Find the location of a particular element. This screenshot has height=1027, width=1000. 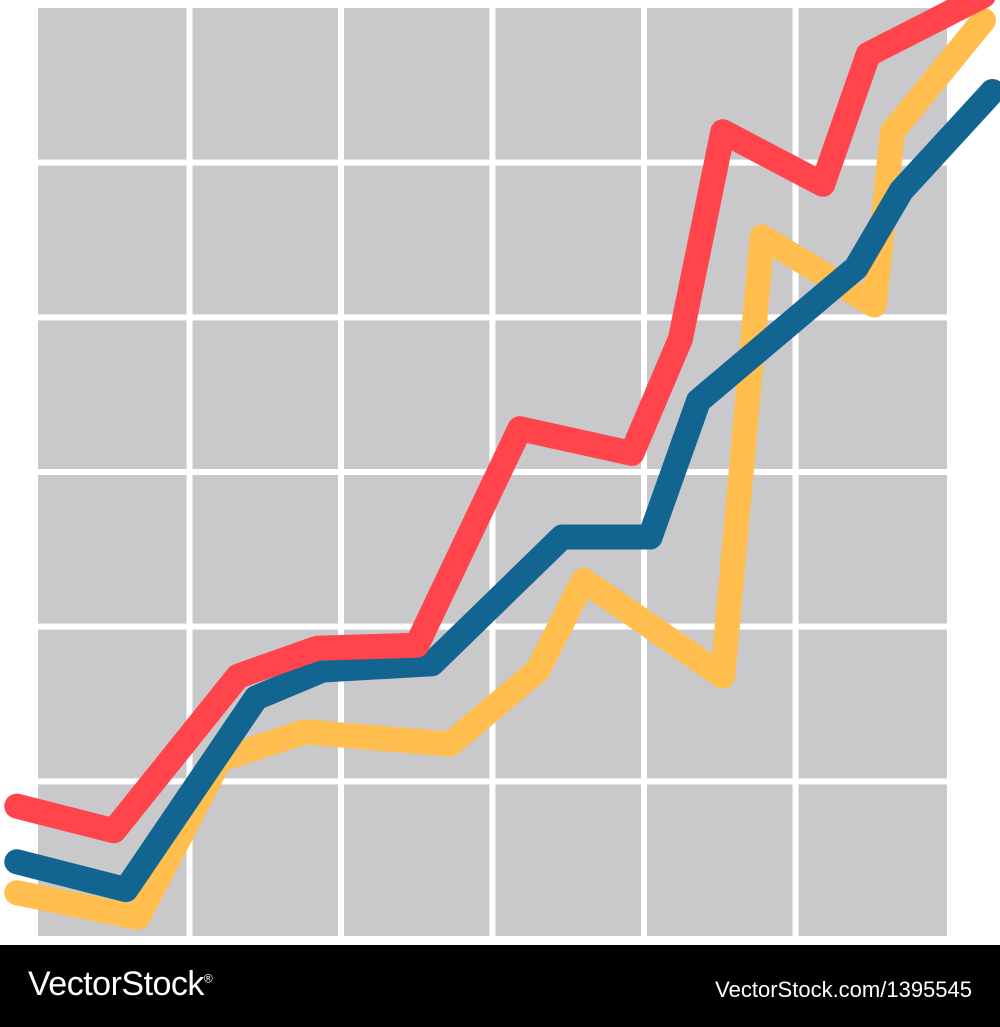

registered-mark: ® is located at coordinates (208, 978).